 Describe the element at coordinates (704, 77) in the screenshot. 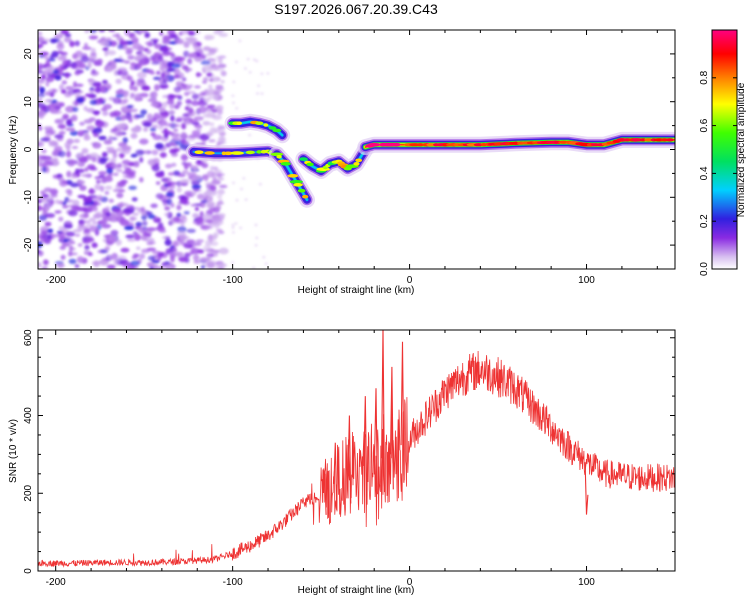

I see `colorbar-tick-label: 0.8` at that location.